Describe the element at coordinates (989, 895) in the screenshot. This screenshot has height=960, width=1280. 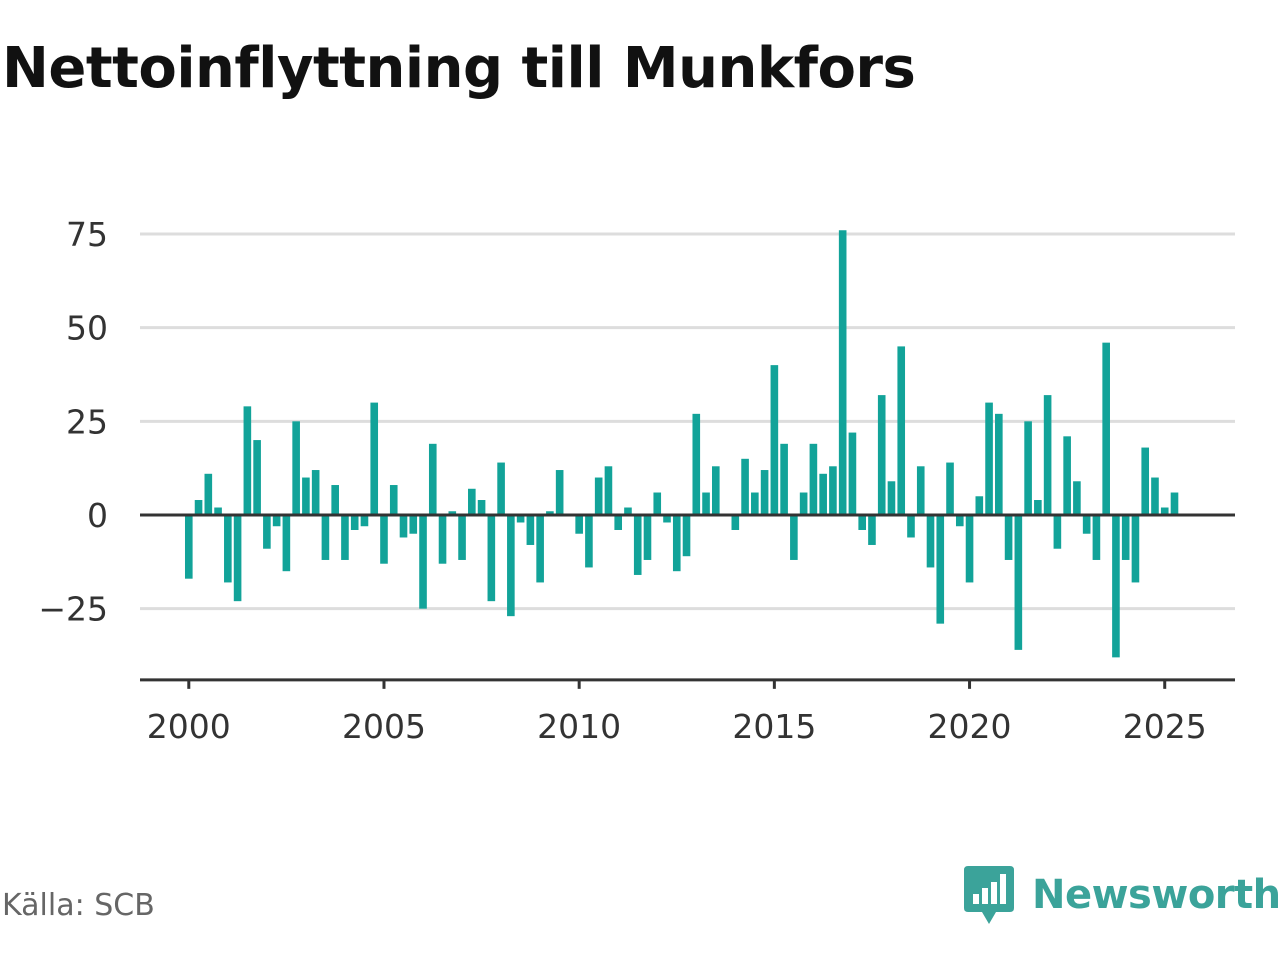
I see `newsworthy-logo-icon` at that location.